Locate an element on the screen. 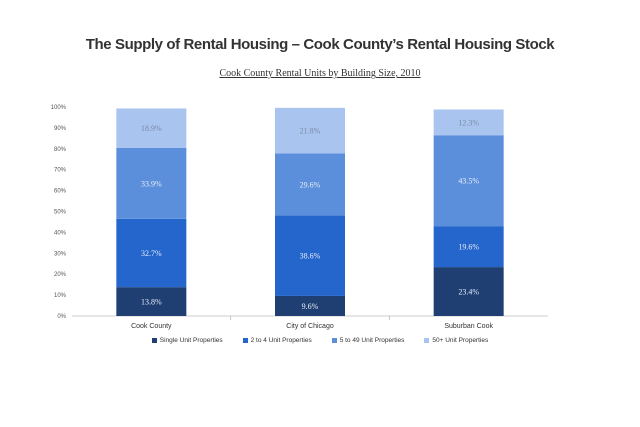 This screenshot has height=427, width=640. legend-item: Single Unit Properties is located at coordinates (187, 340).